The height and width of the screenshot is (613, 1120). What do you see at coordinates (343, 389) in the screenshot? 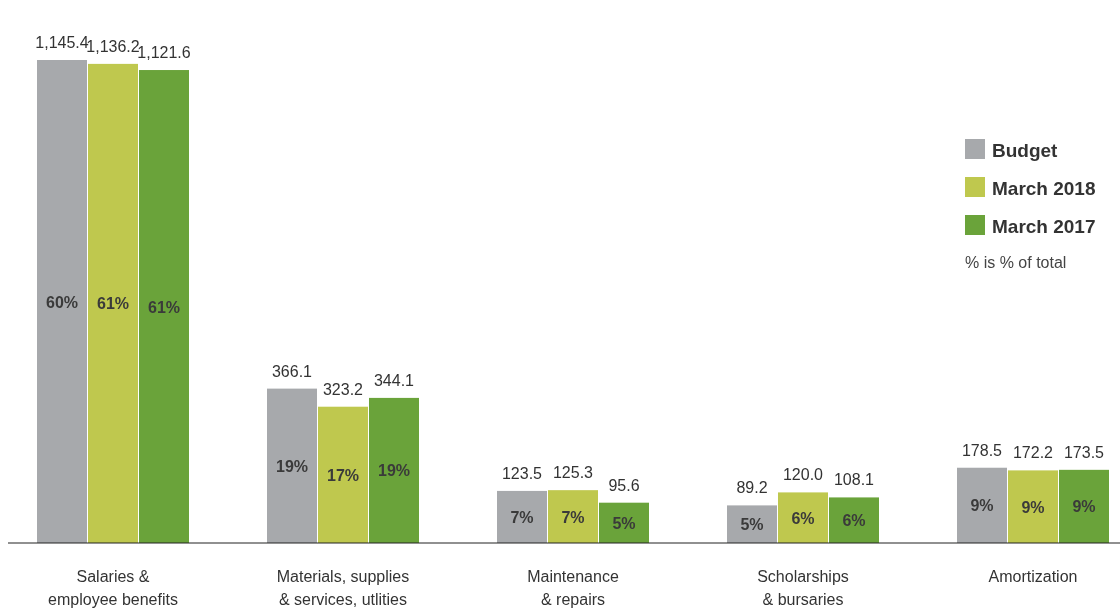
I see `data-label: 323.2` at bounding box center [343, 389].